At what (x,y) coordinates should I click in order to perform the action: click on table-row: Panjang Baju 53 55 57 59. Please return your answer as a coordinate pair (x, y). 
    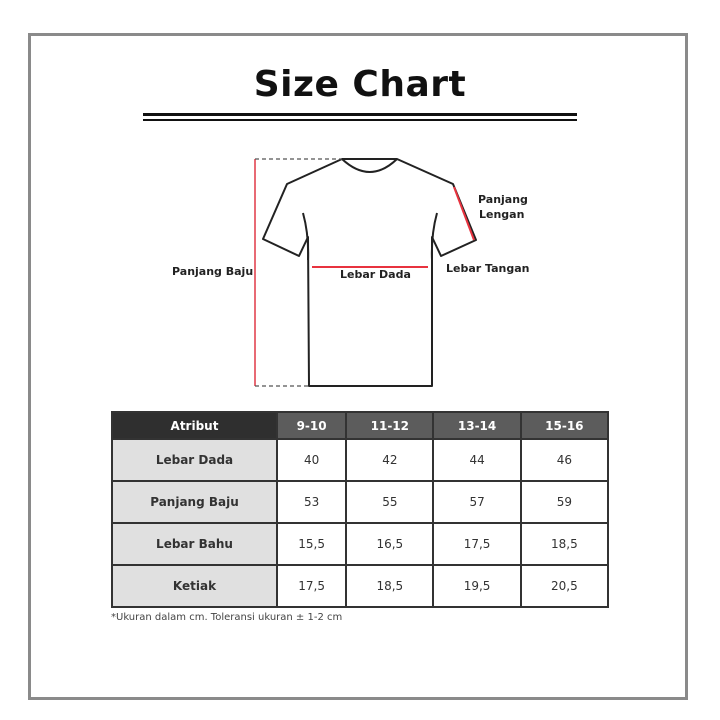
    Looking at the image, I should click on (360, 502).